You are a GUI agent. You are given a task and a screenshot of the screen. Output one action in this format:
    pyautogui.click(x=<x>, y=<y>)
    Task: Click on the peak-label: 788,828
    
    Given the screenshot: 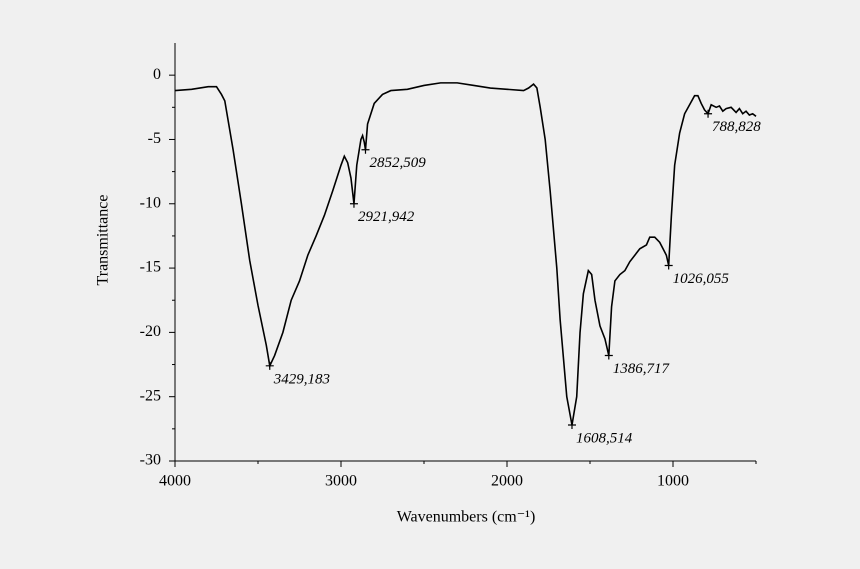 What is the action you would take?
    pyautogui.click(x=736, y=127)
    